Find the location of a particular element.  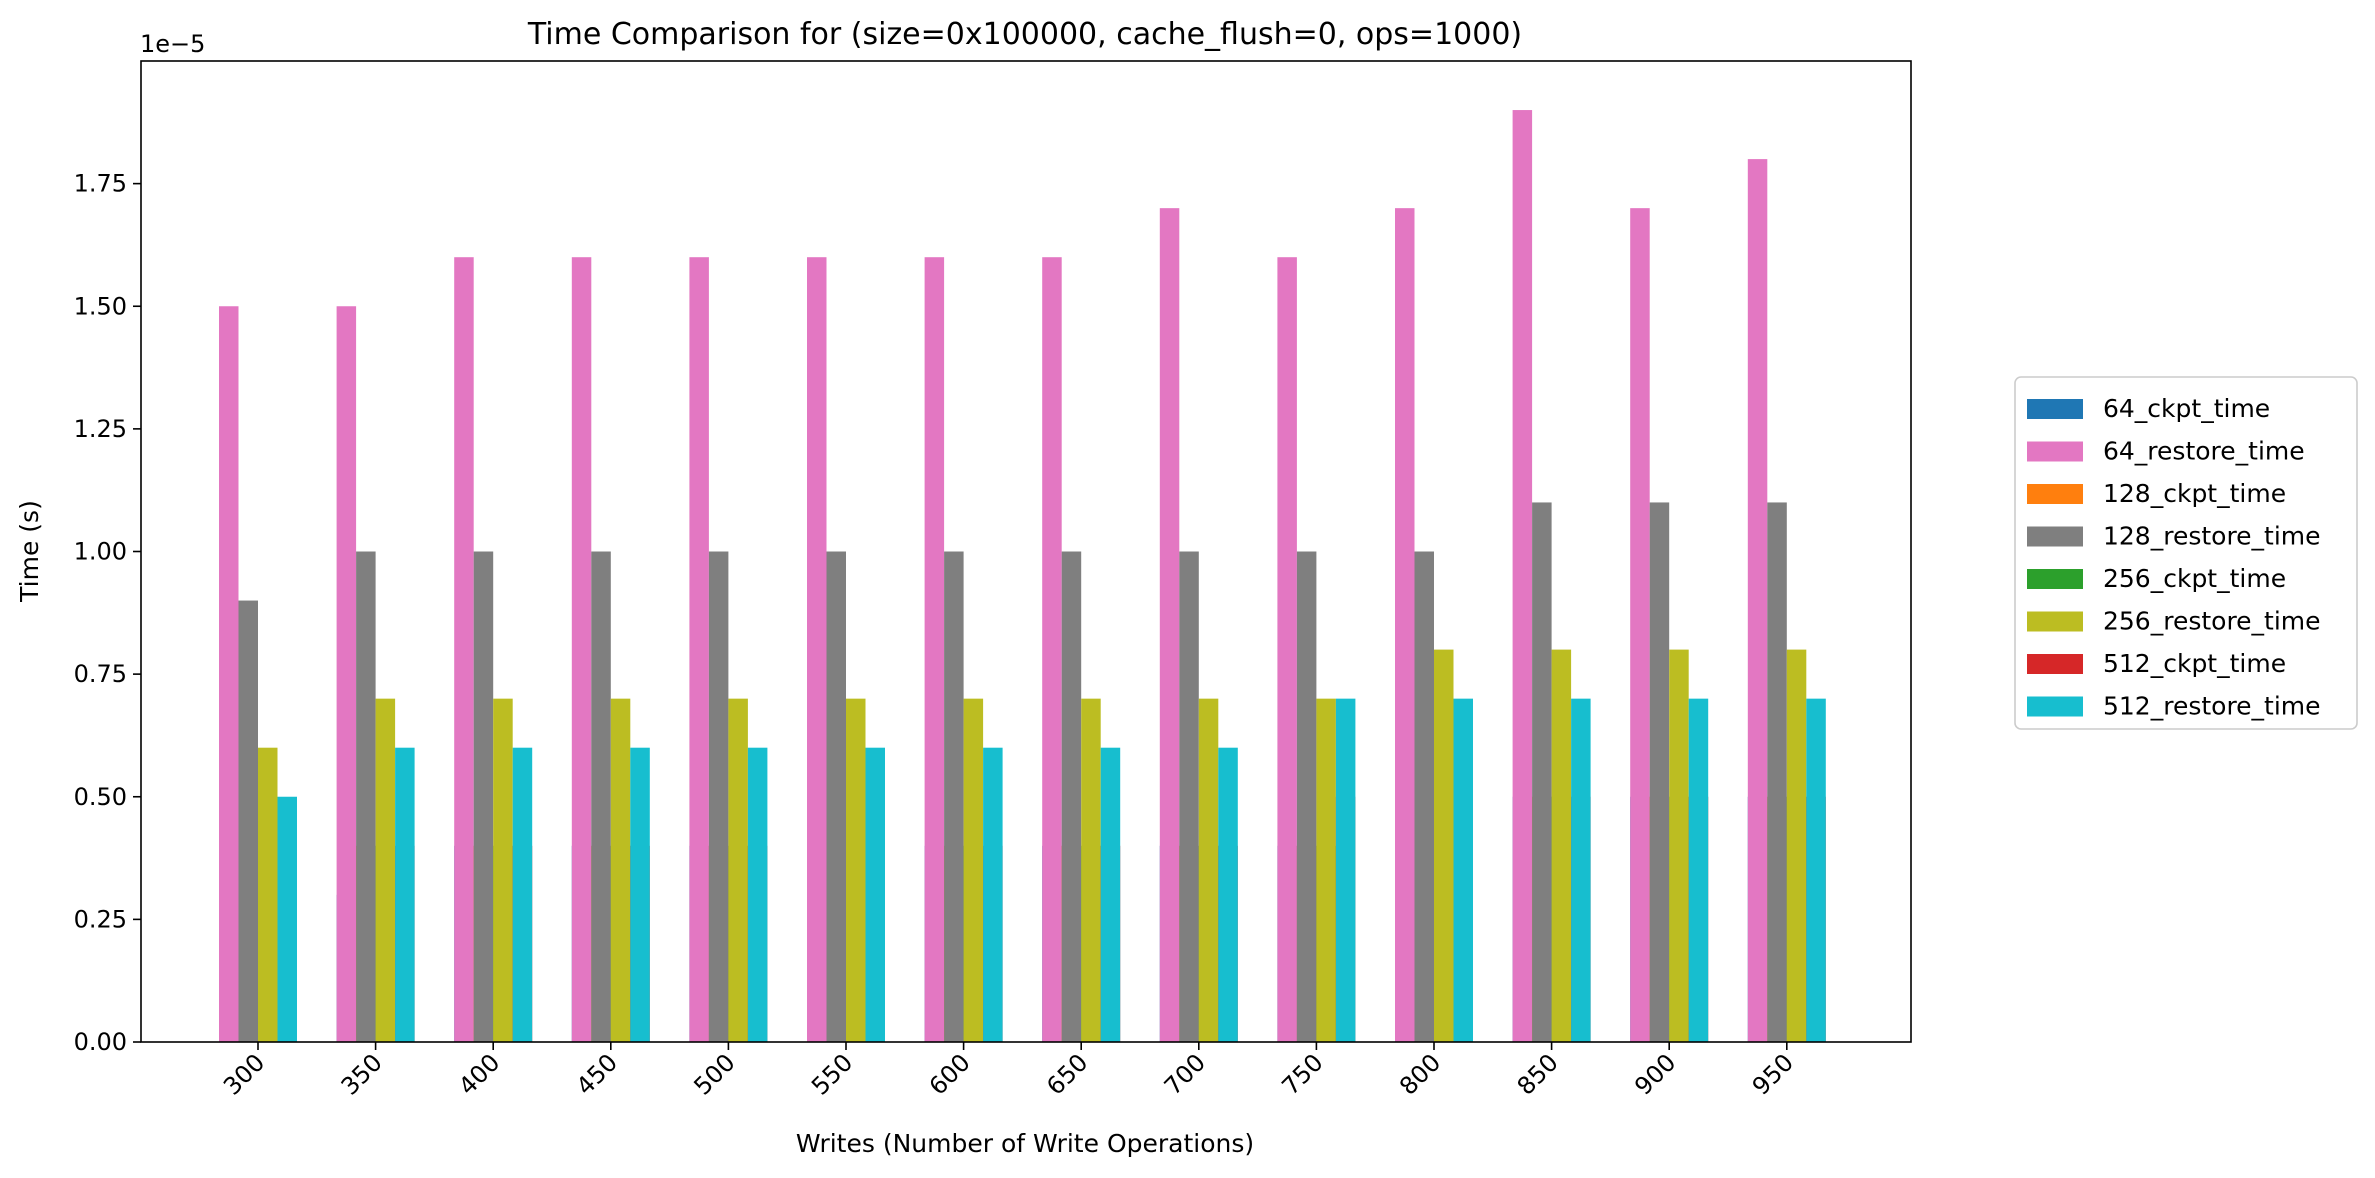

y-tick-label: 1.25 is located at coordinates (100, 429).